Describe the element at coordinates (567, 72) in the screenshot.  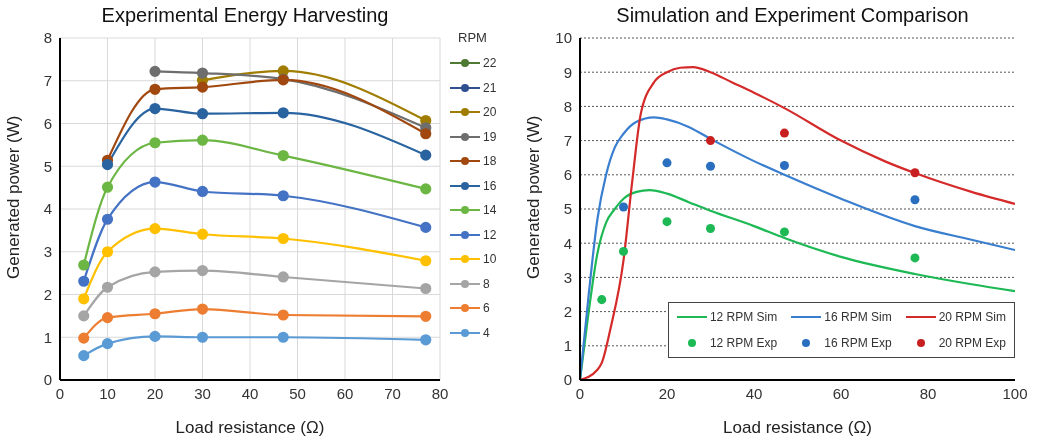
I see `y-tick-label: 9` at that location.